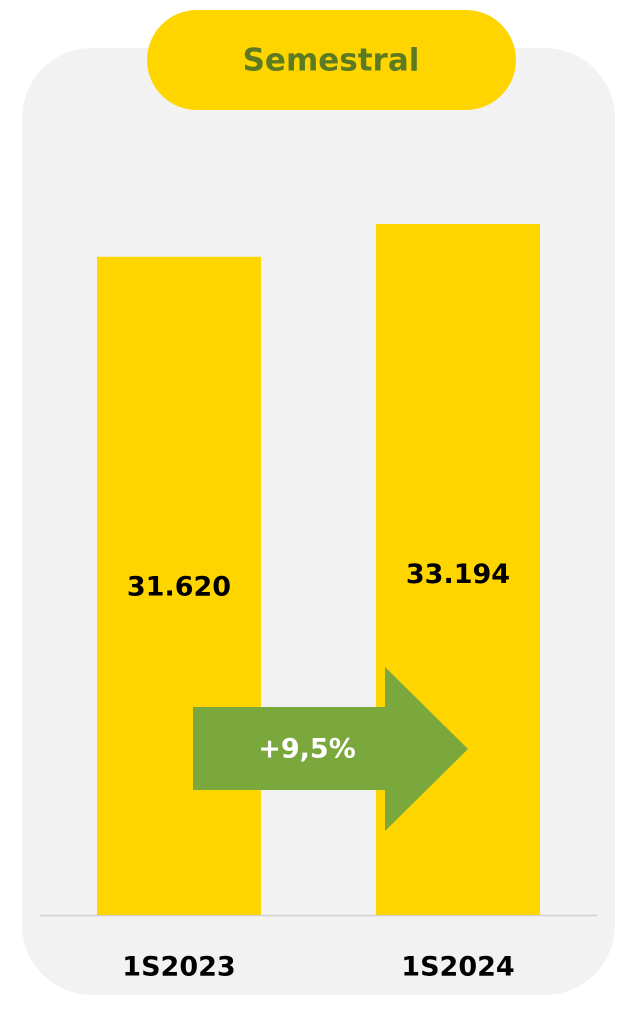 The height and width of the screenshot is (1018, 621). I want to click on arrow-body, so click(289, 748).